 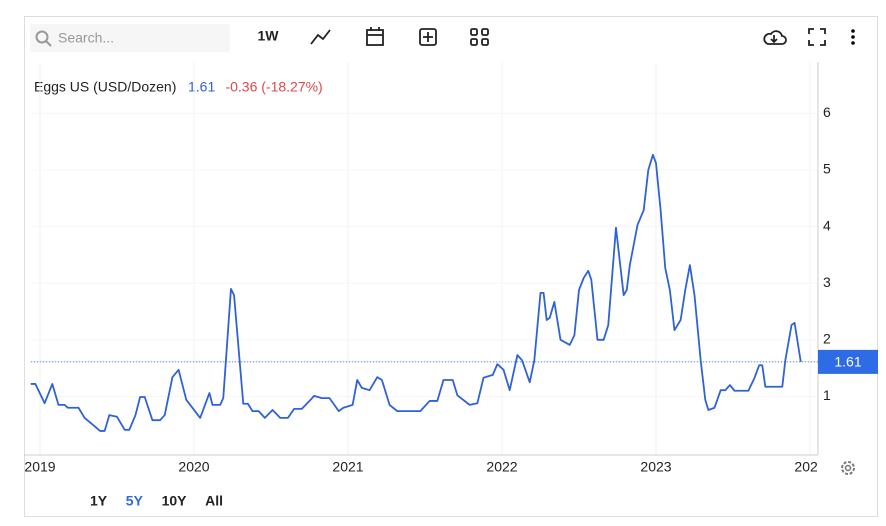 I want to click on y-tick-label: 5, so click(x=827, y=169).